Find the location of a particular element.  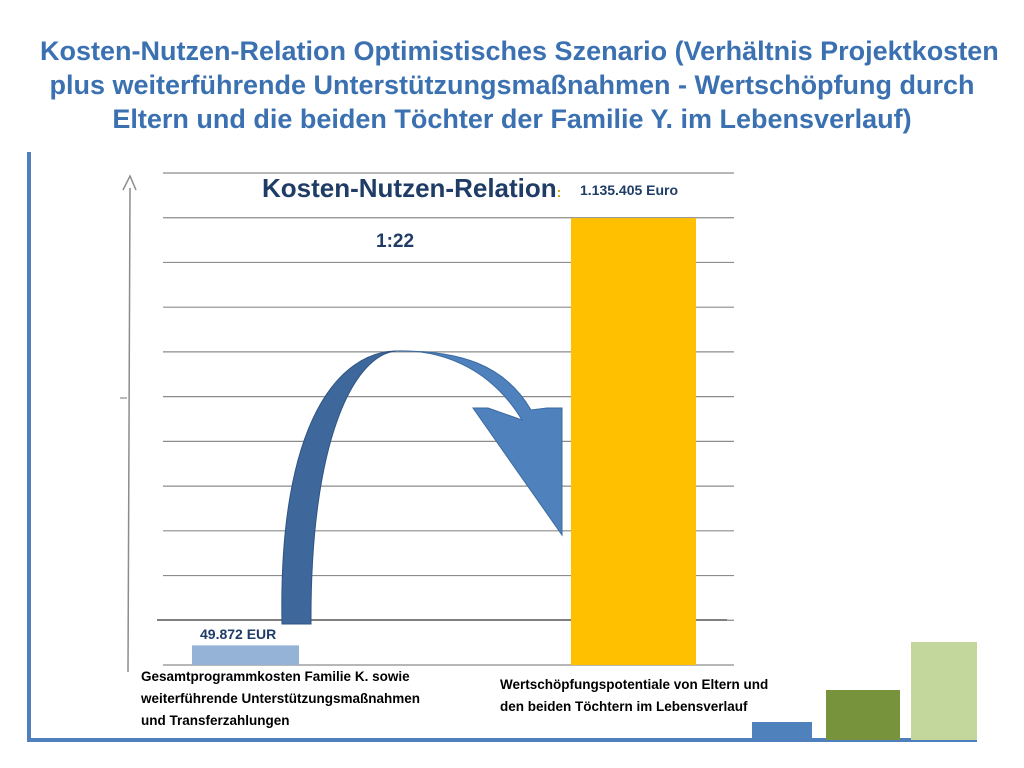

category-label-value-line-2: den beiden Töchtern im Lebensverlauf is located at coordinates (624, 706).